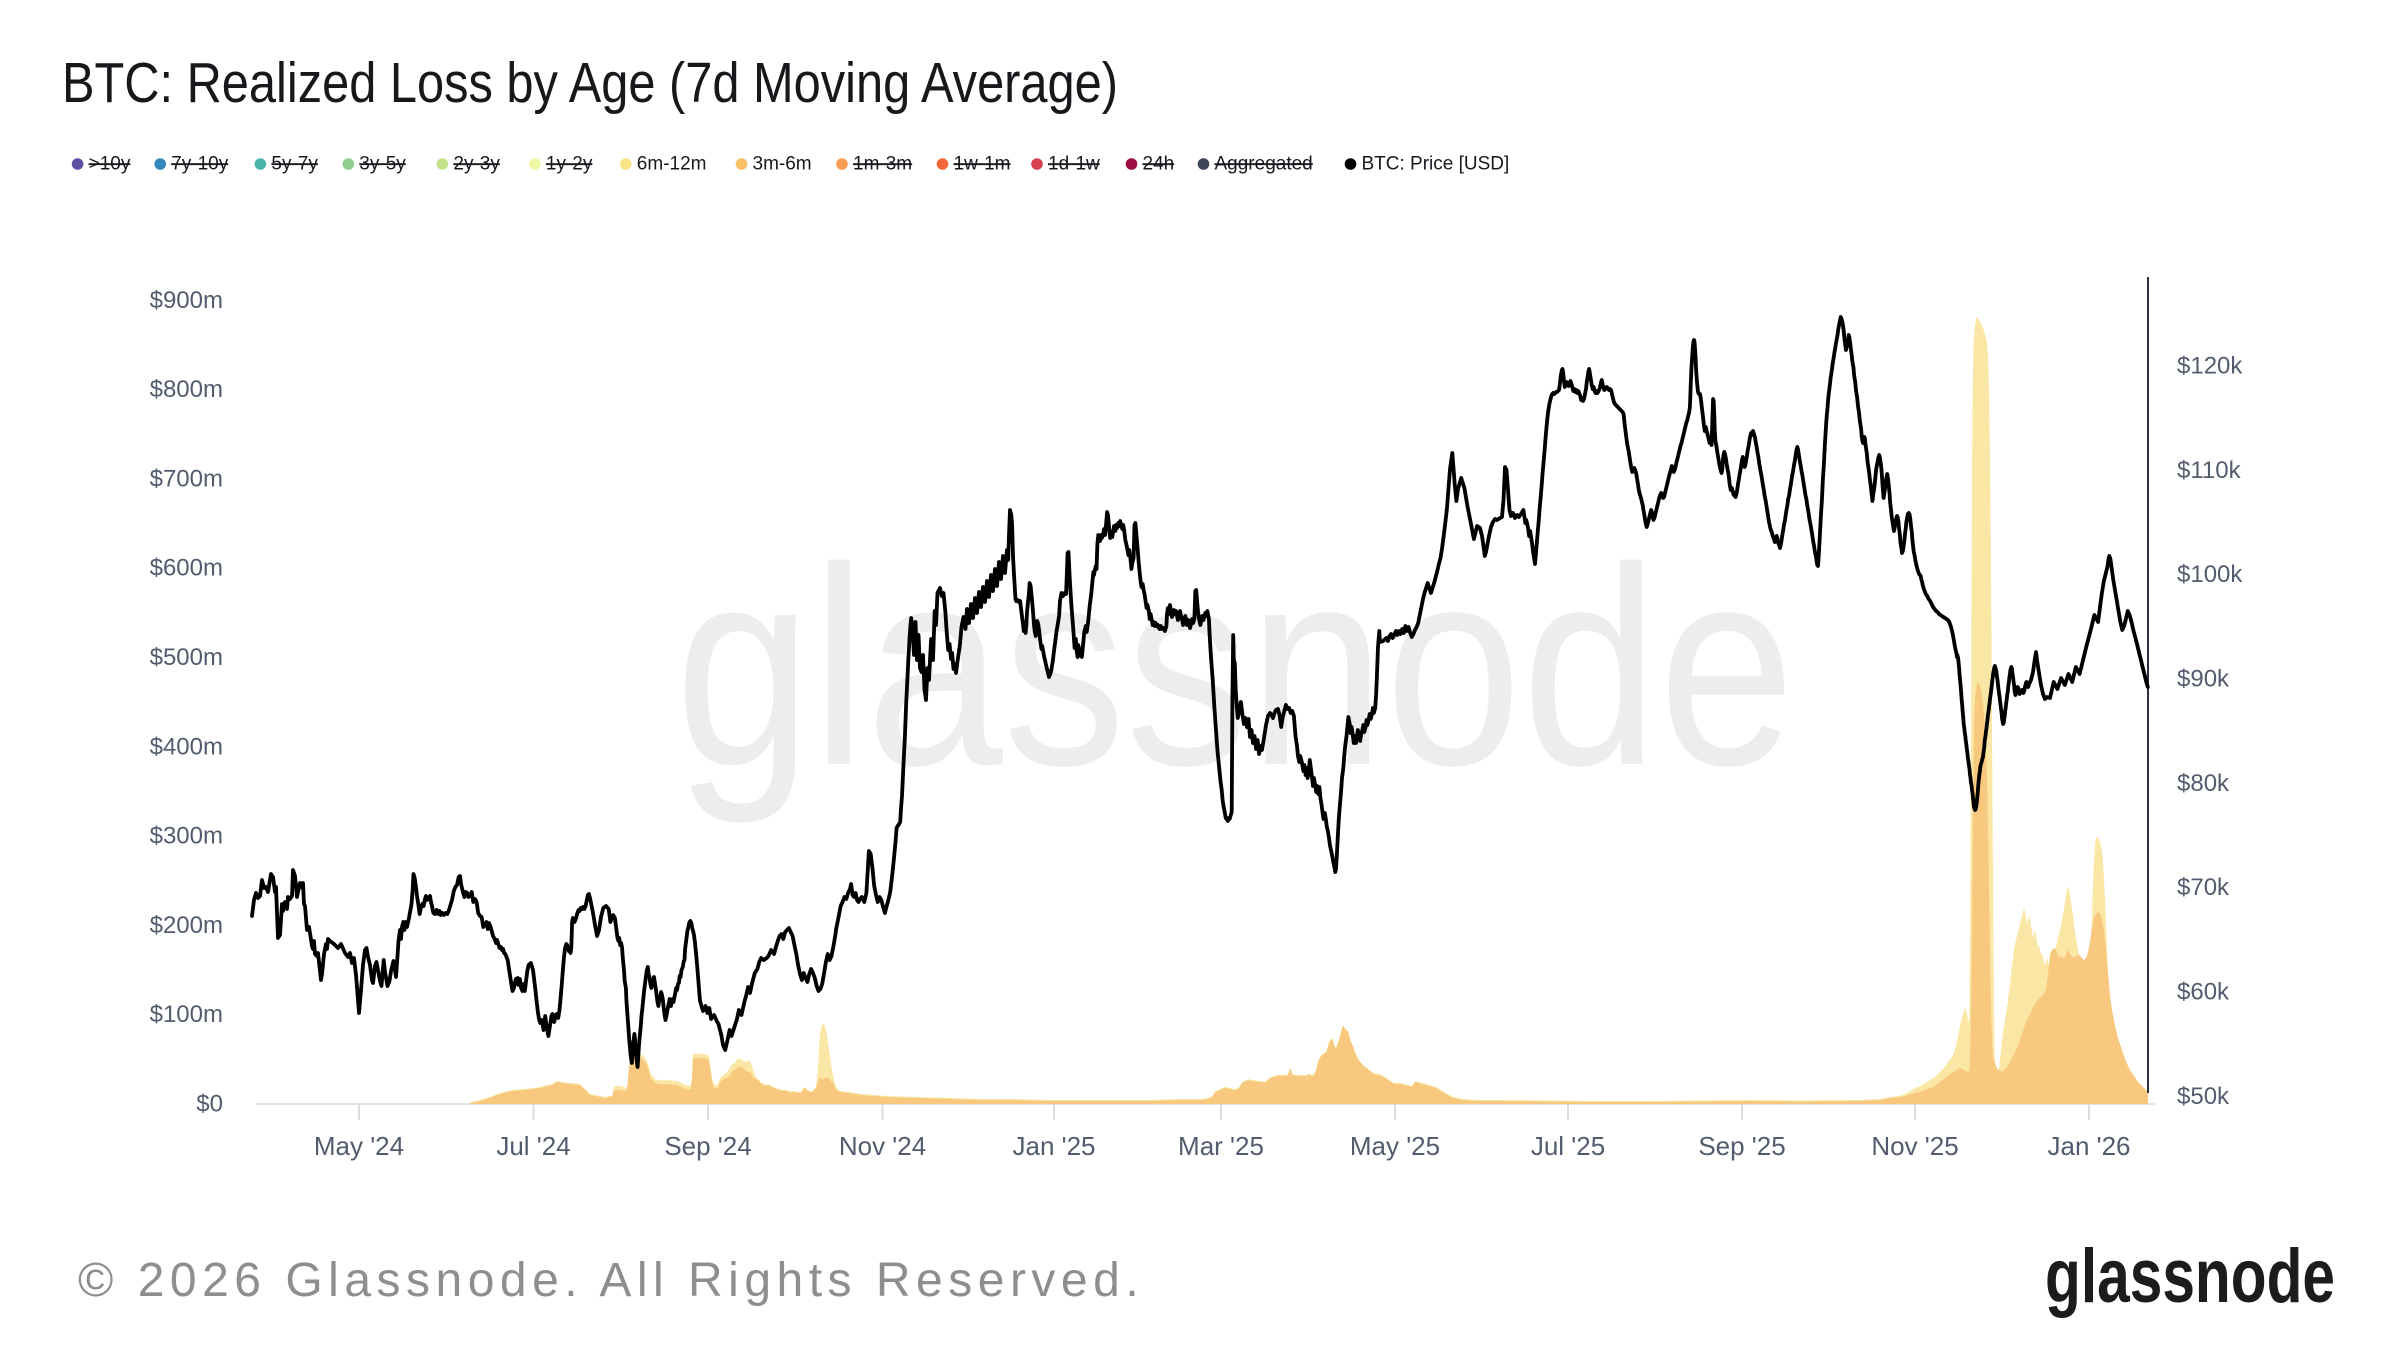 The height and width of the screenshot is (1350, 2400). What do you see at coordinates (359, 1146) in the screenshot?
I see `svg-text: May '24` at bounding box center [359, 1146].